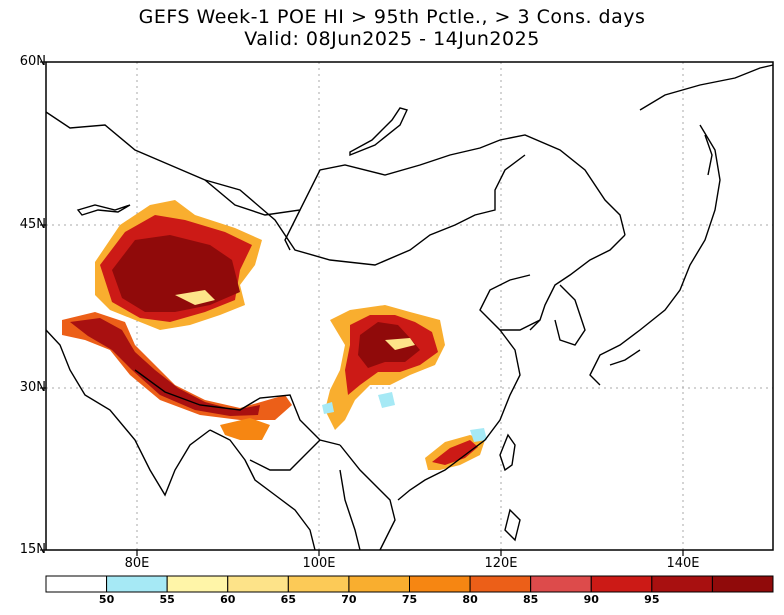 This screenshot has height=615, width=784. What do you see at coordinates (32, 387) in the screenshot?
I see `lat-label-30n: 30N` at bounding box center [32, 387].